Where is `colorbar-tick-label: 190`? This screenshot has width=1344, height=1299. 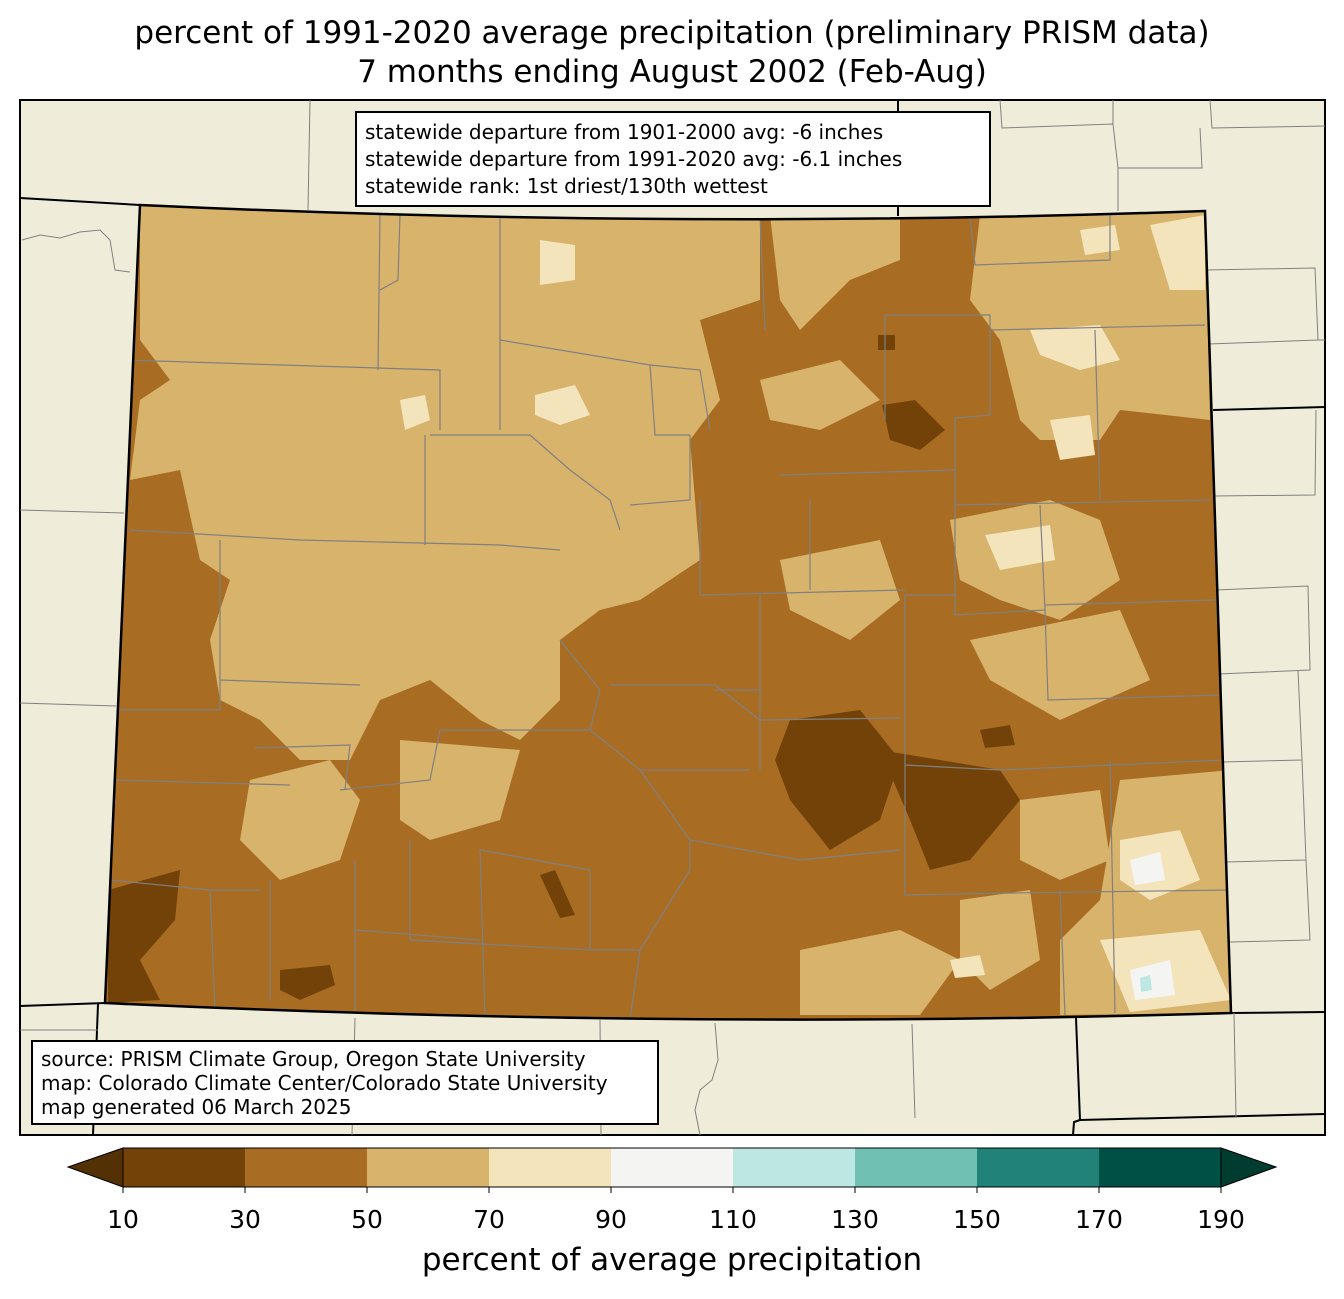
colorbar-tick-label: 190 is located at coordinates (1221, 1219).